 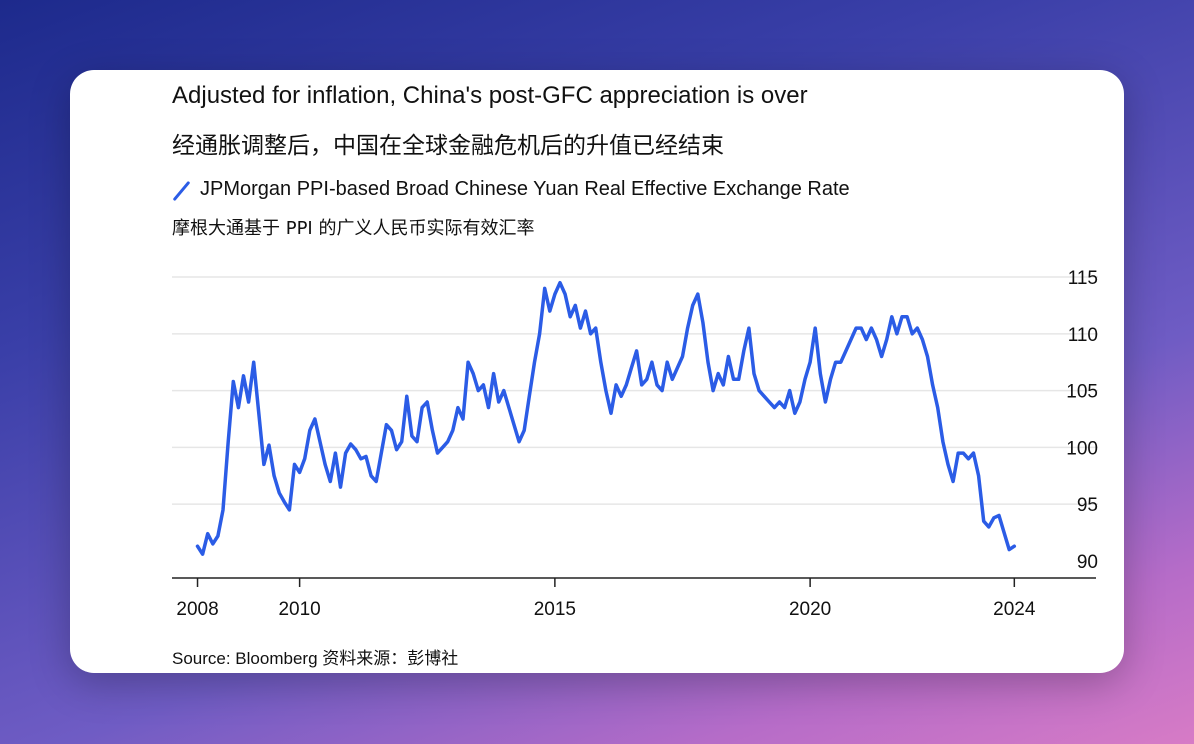 What do you see at coordinates (1082, 392) in the screenshot?
I see `y-tick-label-105: 105` at bounding box center [1082, 392].